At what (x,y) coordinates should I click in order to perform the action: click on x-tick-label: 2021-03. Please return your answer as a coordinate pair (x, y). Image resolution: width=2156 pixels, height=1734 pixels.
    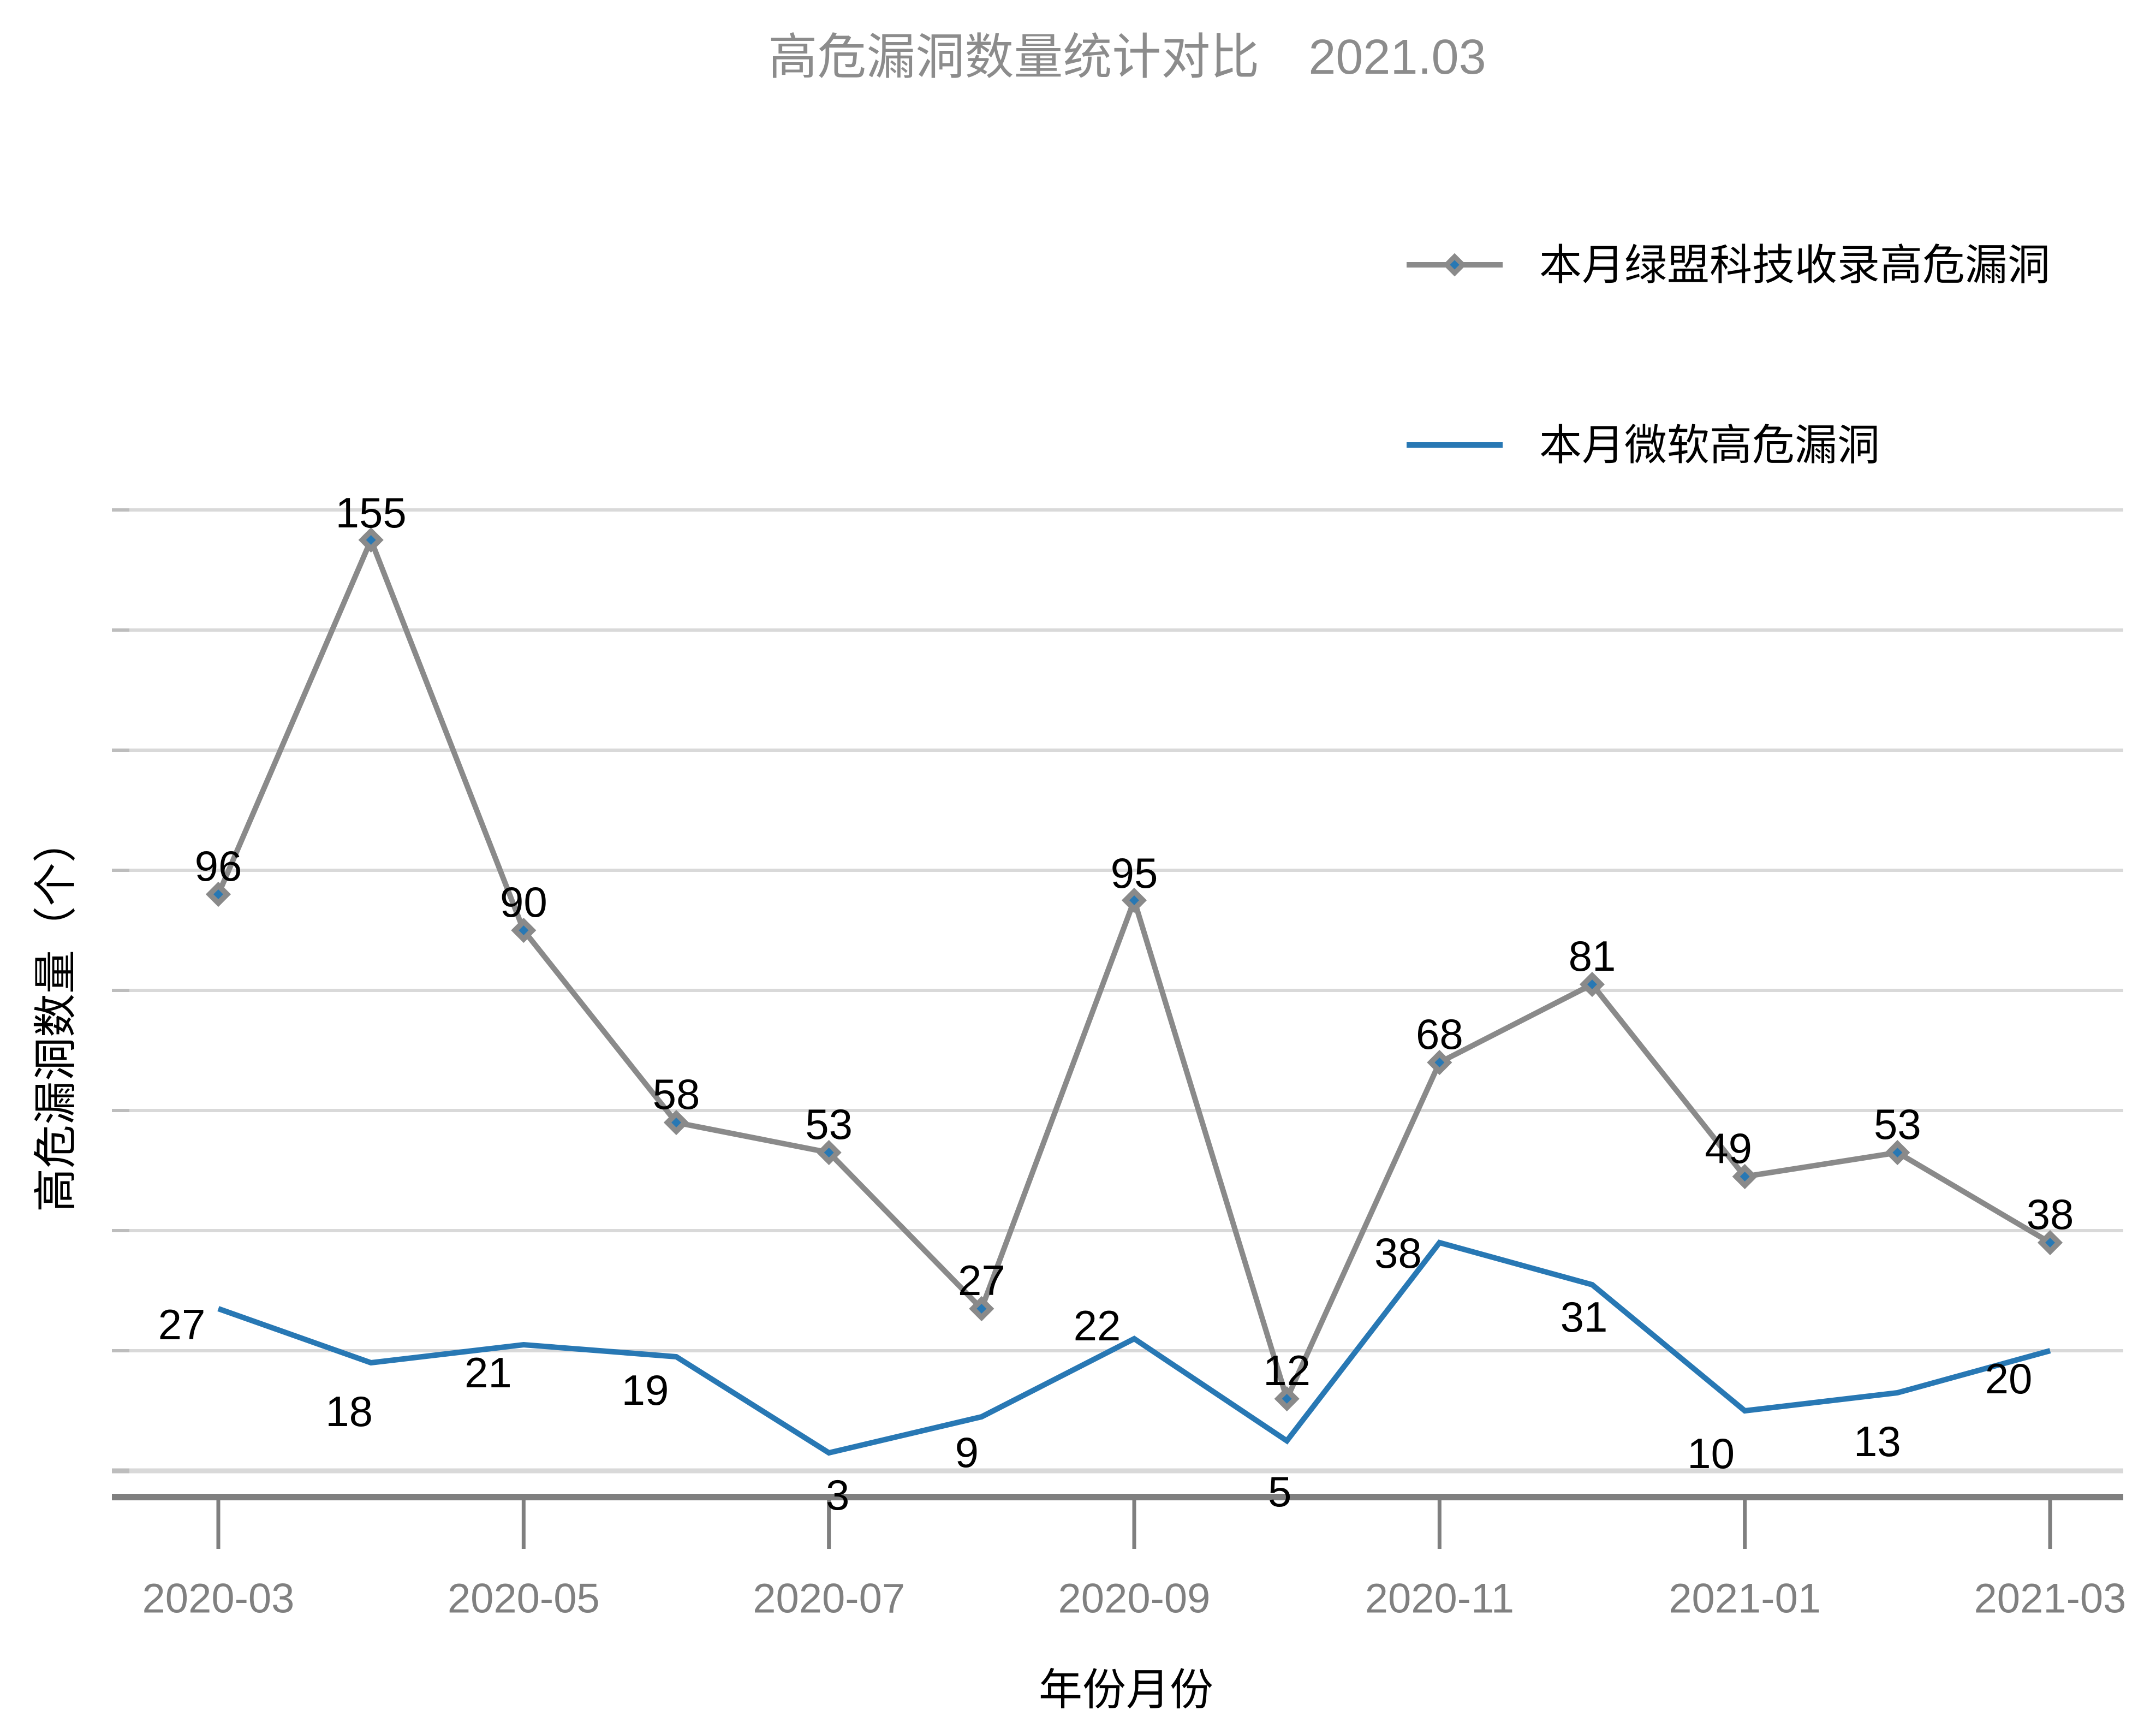
    Looking at the image, I should click on (2050, 1599).